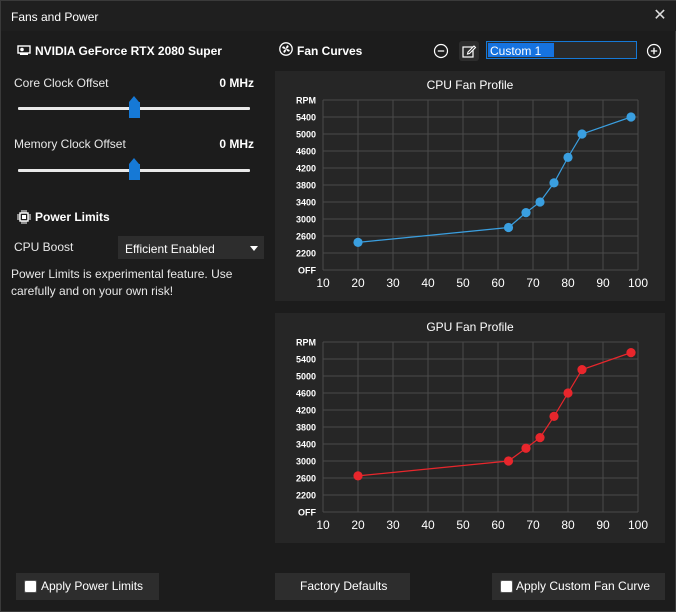 This screenshot has height=612, width=676. What do you see at coordinates (306, 428) in the screenshot?
I see `gpu-chart-y-tick-label: 3800` at bounding box center [306, 428].